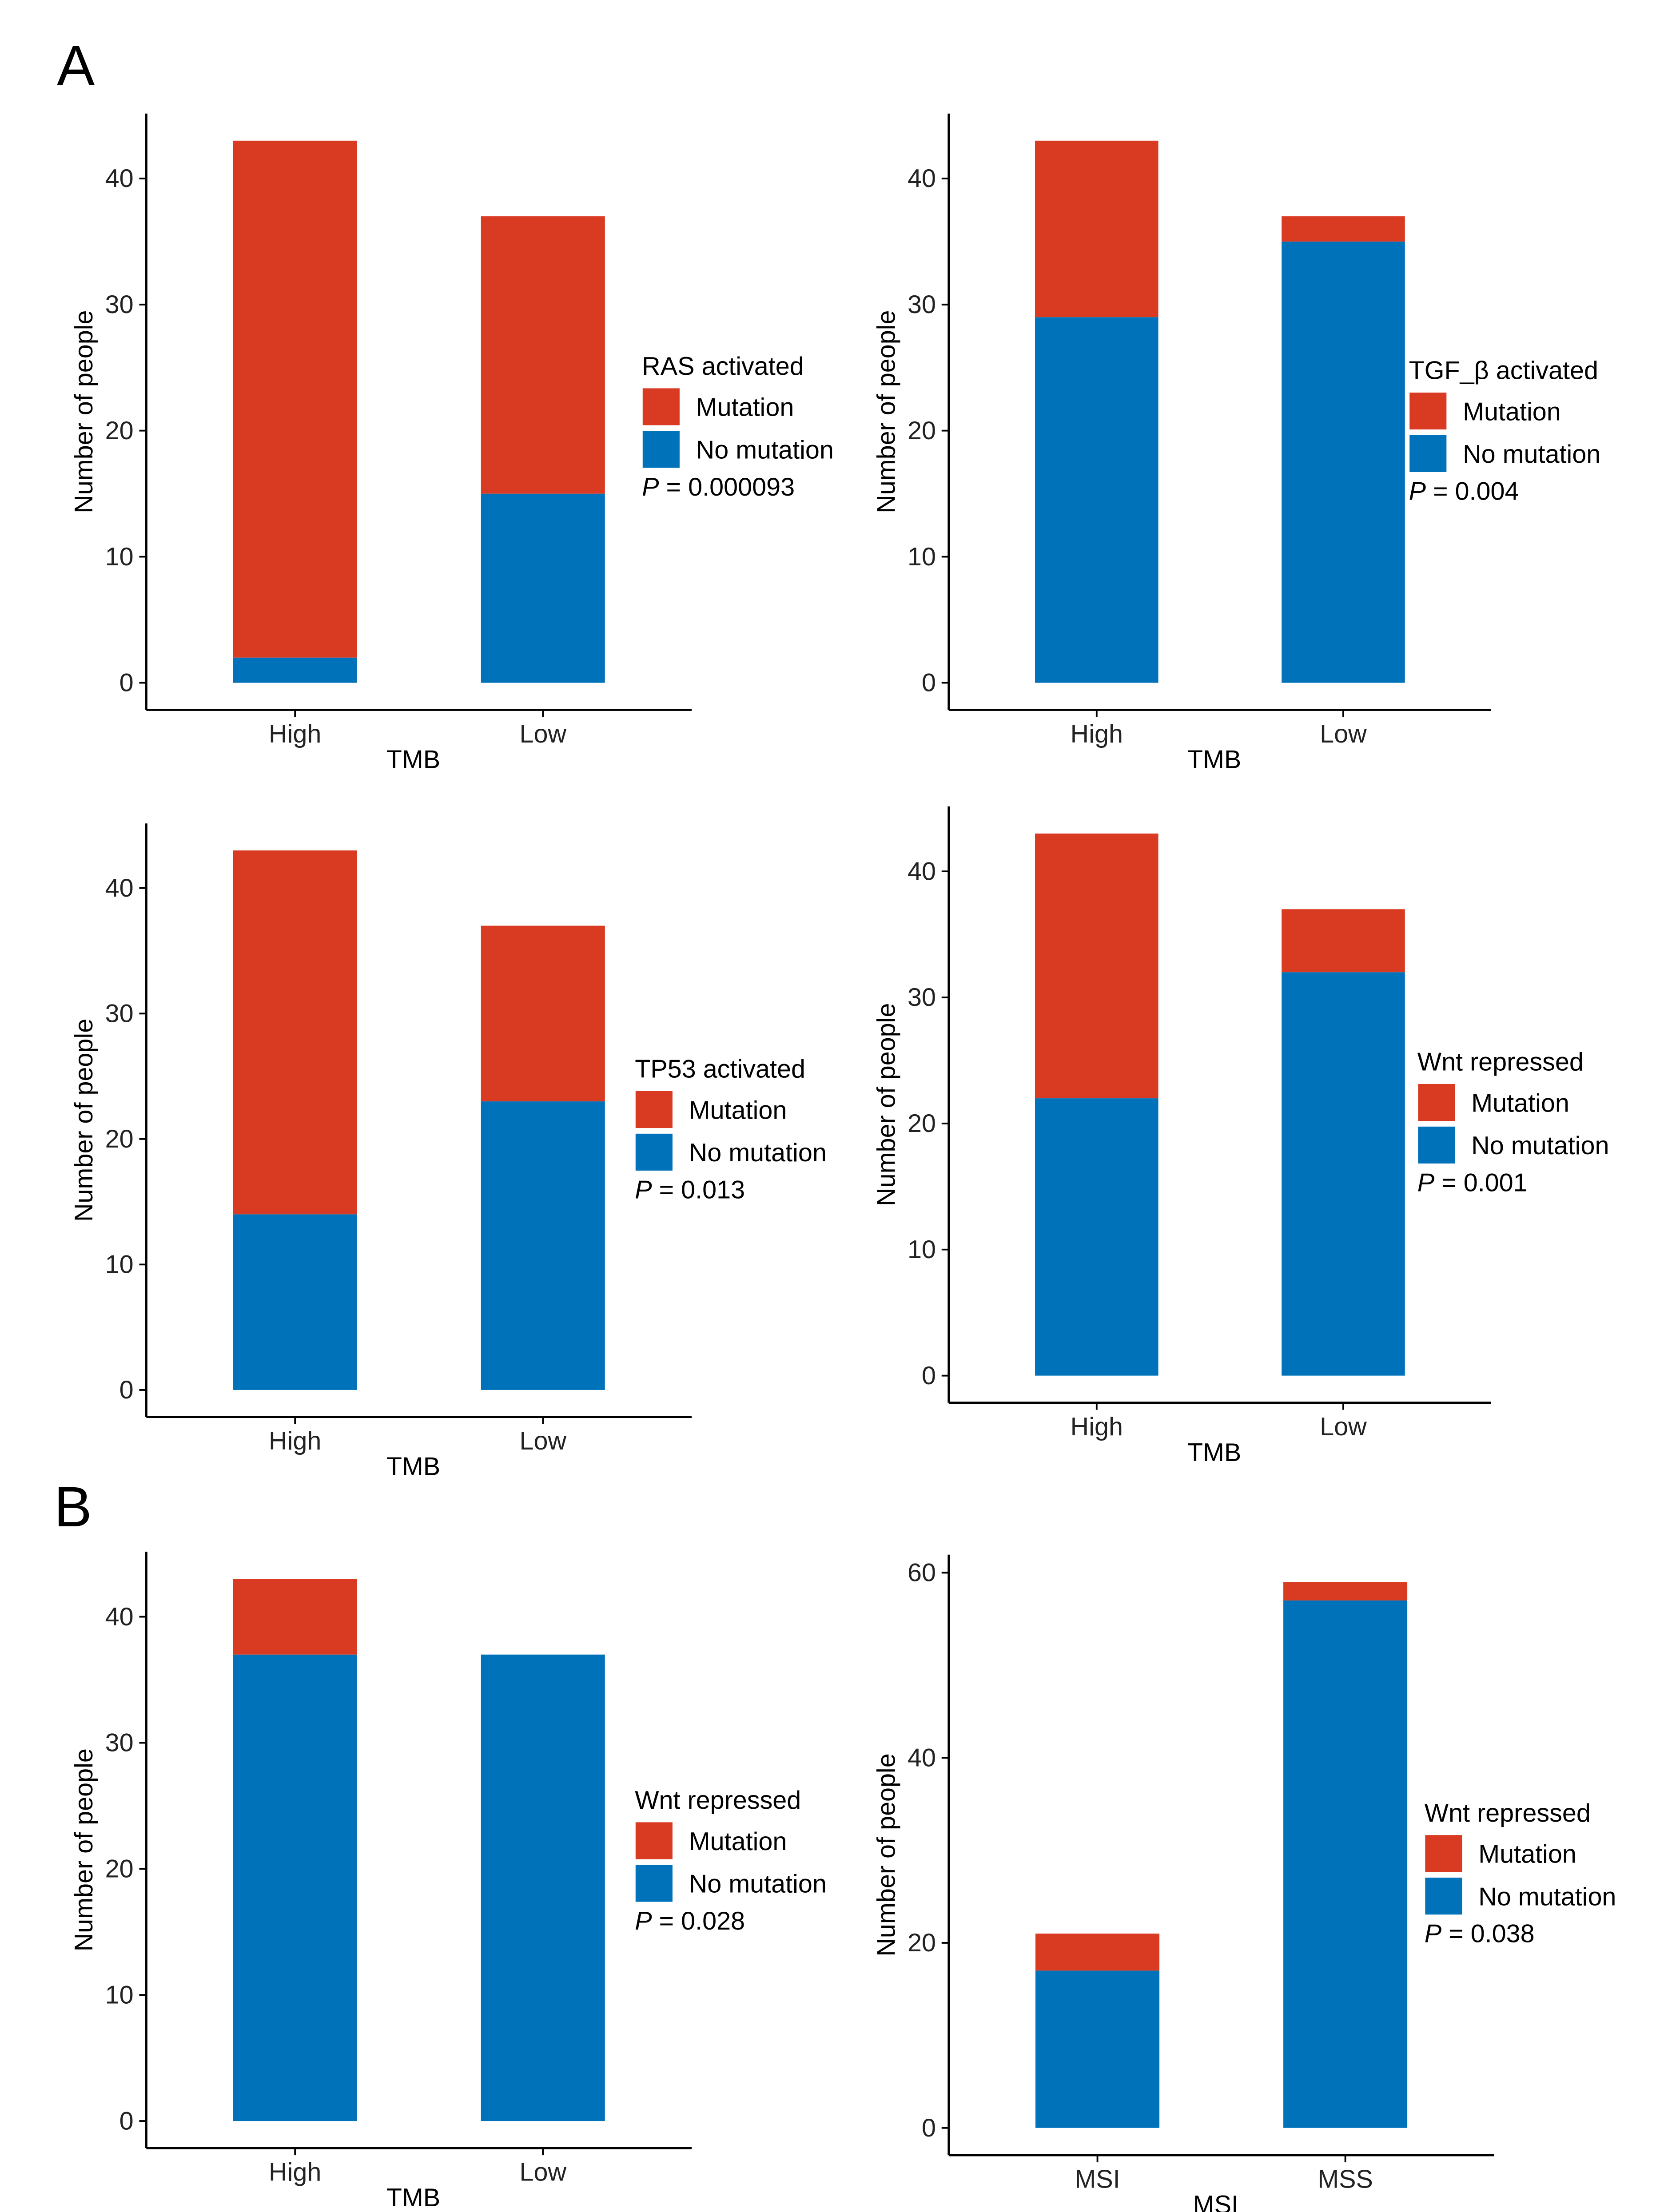 This screenshot has height=2212, width=1656. Describe the element at coordinates (690, 1189) in the screenshot. I see `annotation: P = 0.013` at that location.